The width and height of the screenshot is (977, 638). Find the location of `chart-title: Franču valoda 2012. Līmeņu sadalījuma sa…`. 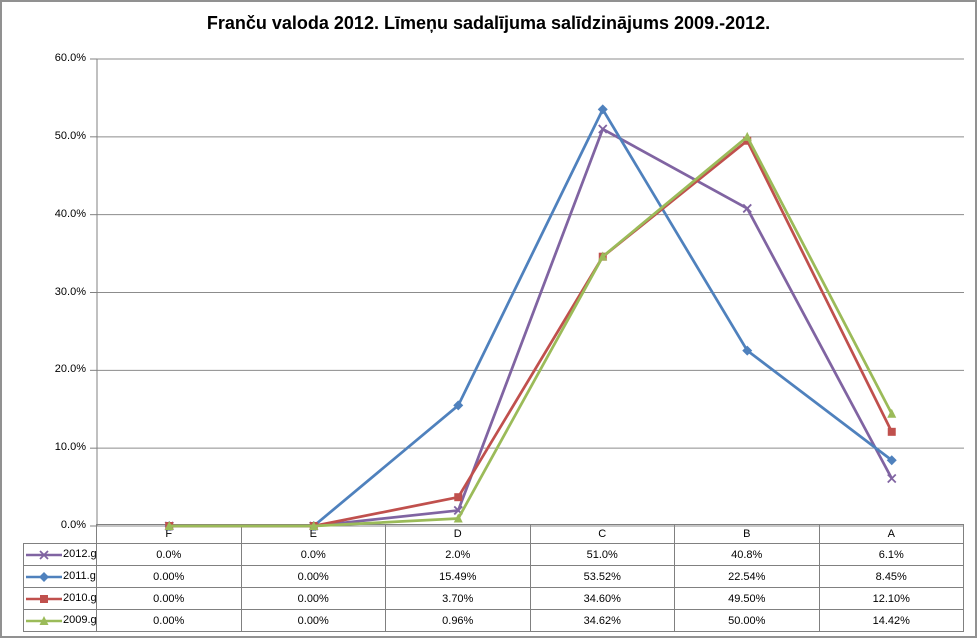

chart-title: Franču valoda 2012. Līmeņu sadalījuma sa… is located at coordinates (488, 23).